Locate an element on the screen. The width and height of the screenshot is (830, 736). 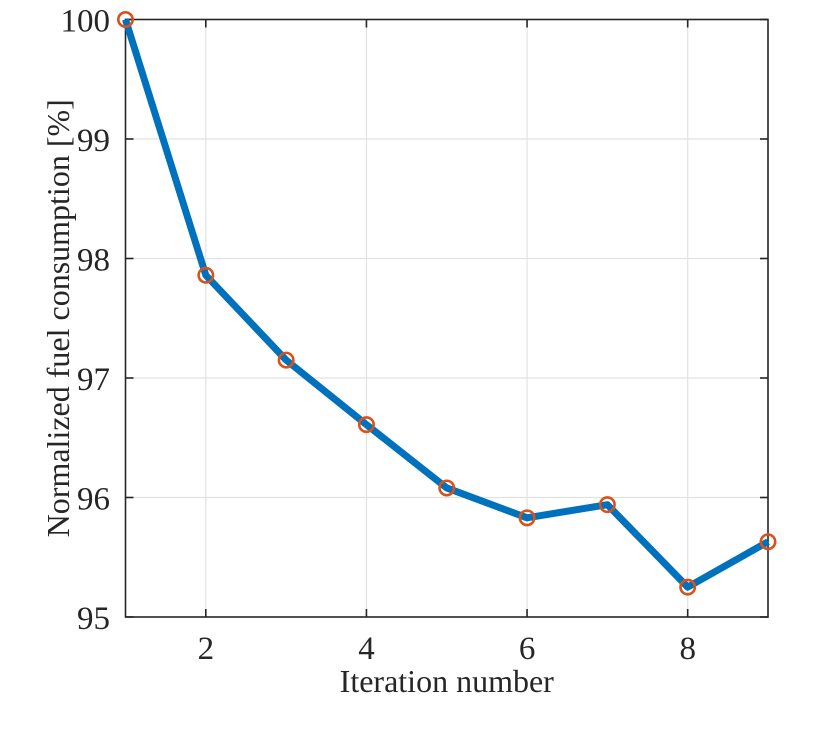
y-tick-label: 98 is located at coordinates (93, 261).